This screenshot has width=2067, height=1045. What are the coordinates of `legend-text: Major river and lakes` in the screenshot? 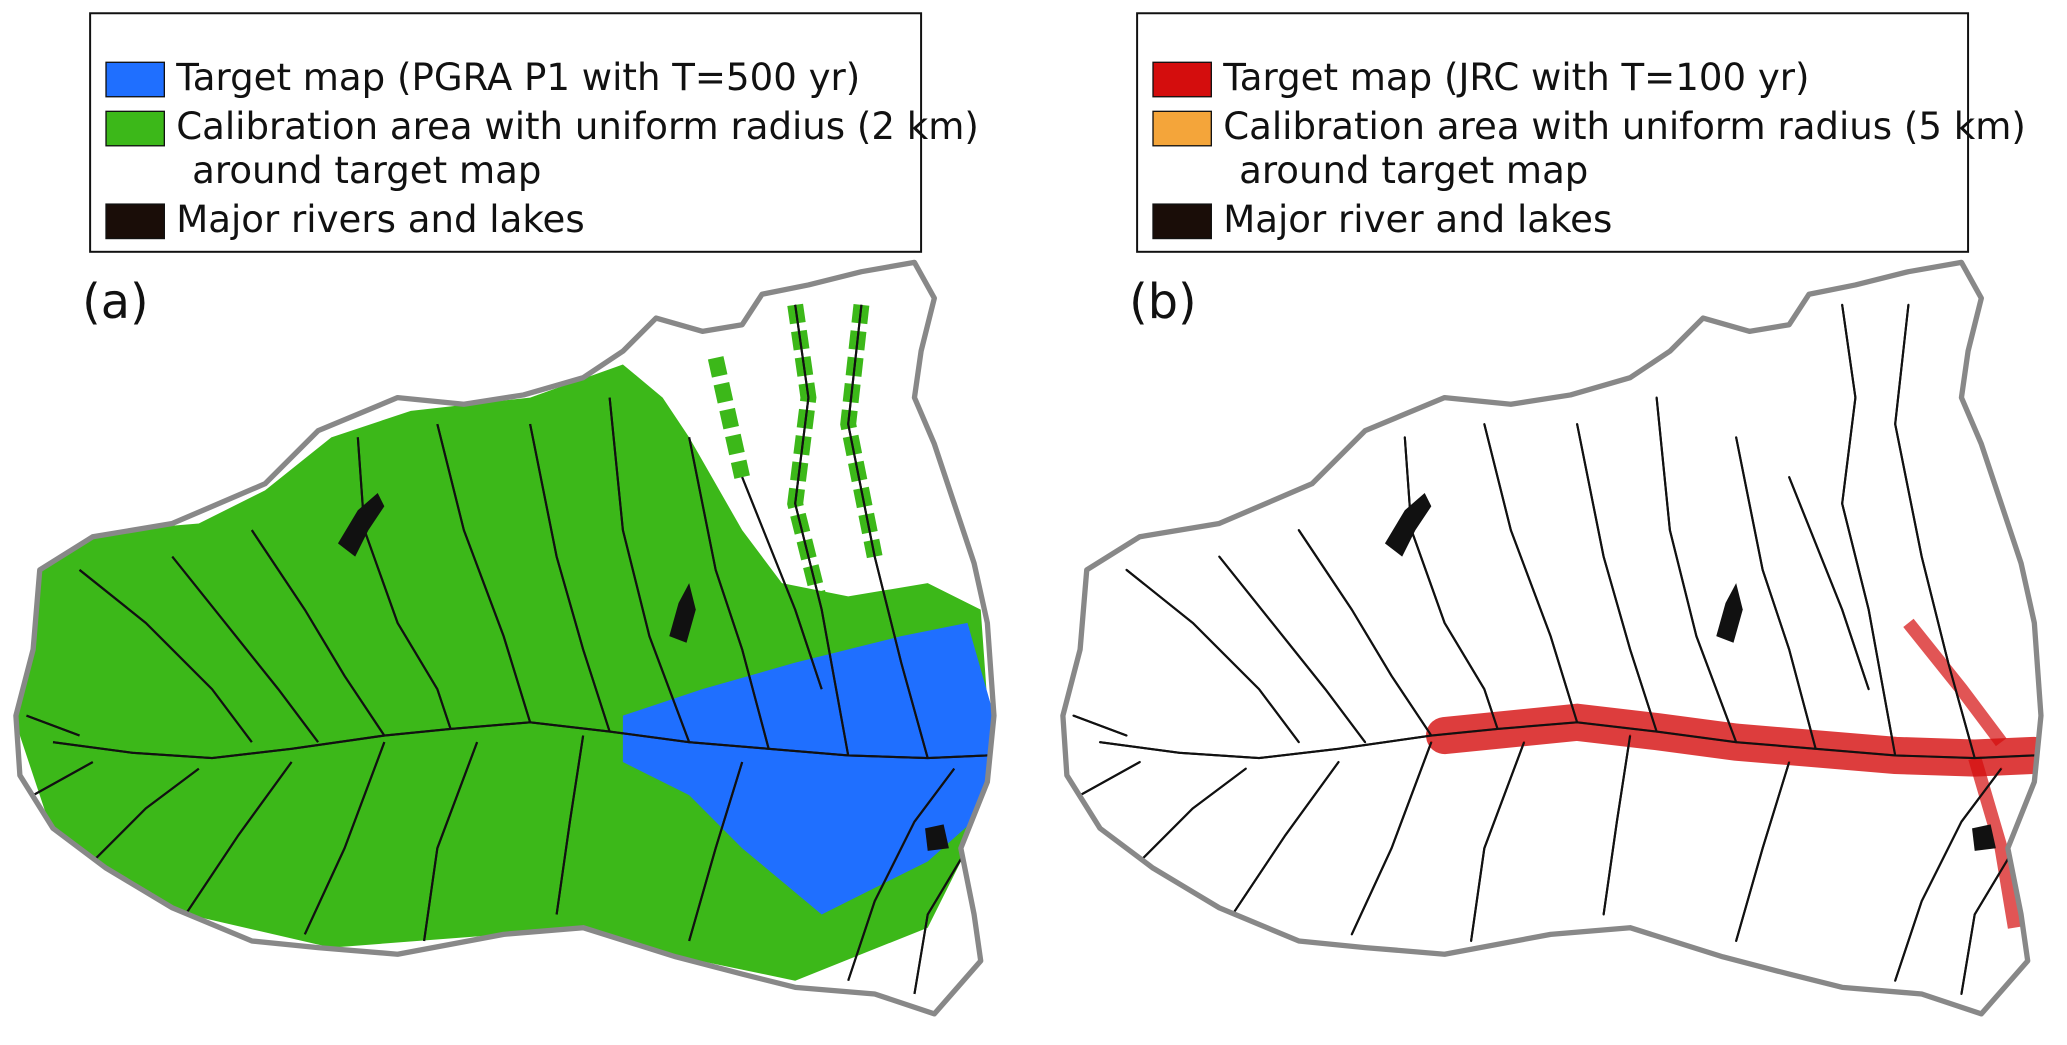 It's located at (1417, 219).